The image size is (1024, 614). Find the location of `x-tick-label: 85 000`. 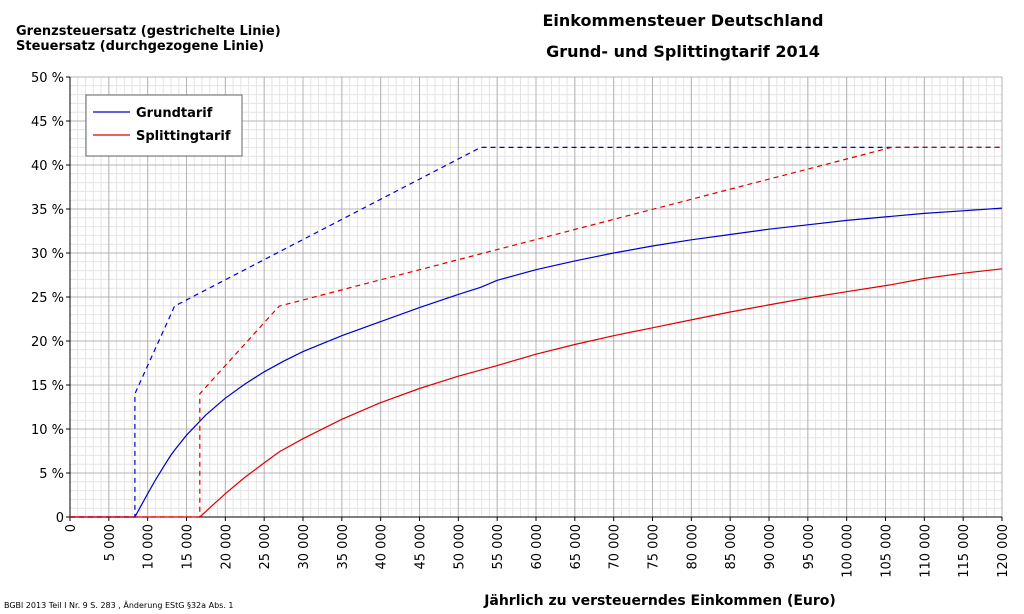

x-tick-label: 85 000 is located at coordinates (731, 547).